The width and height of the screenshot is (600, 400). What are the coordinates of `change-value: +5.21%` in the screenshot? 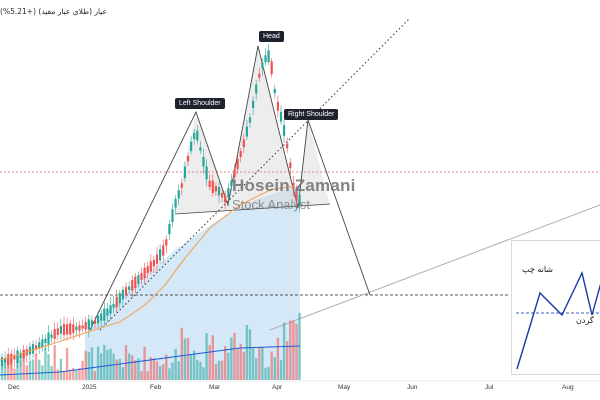 It's located at (18, 11).